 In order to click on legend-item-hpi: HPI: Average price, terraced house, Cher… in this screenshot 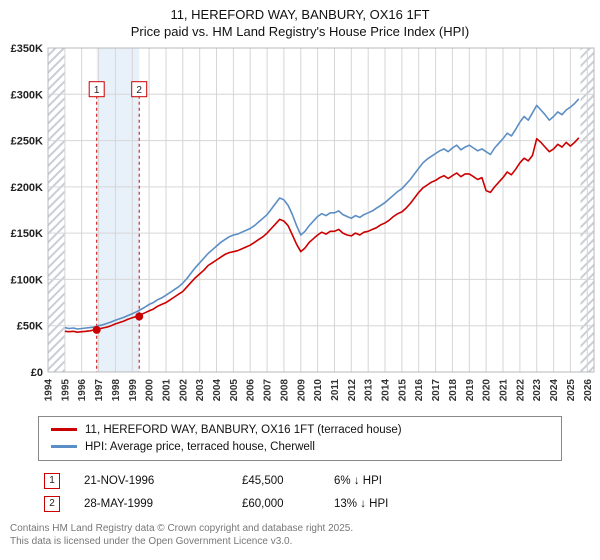, I will do `click(300, 446)`.